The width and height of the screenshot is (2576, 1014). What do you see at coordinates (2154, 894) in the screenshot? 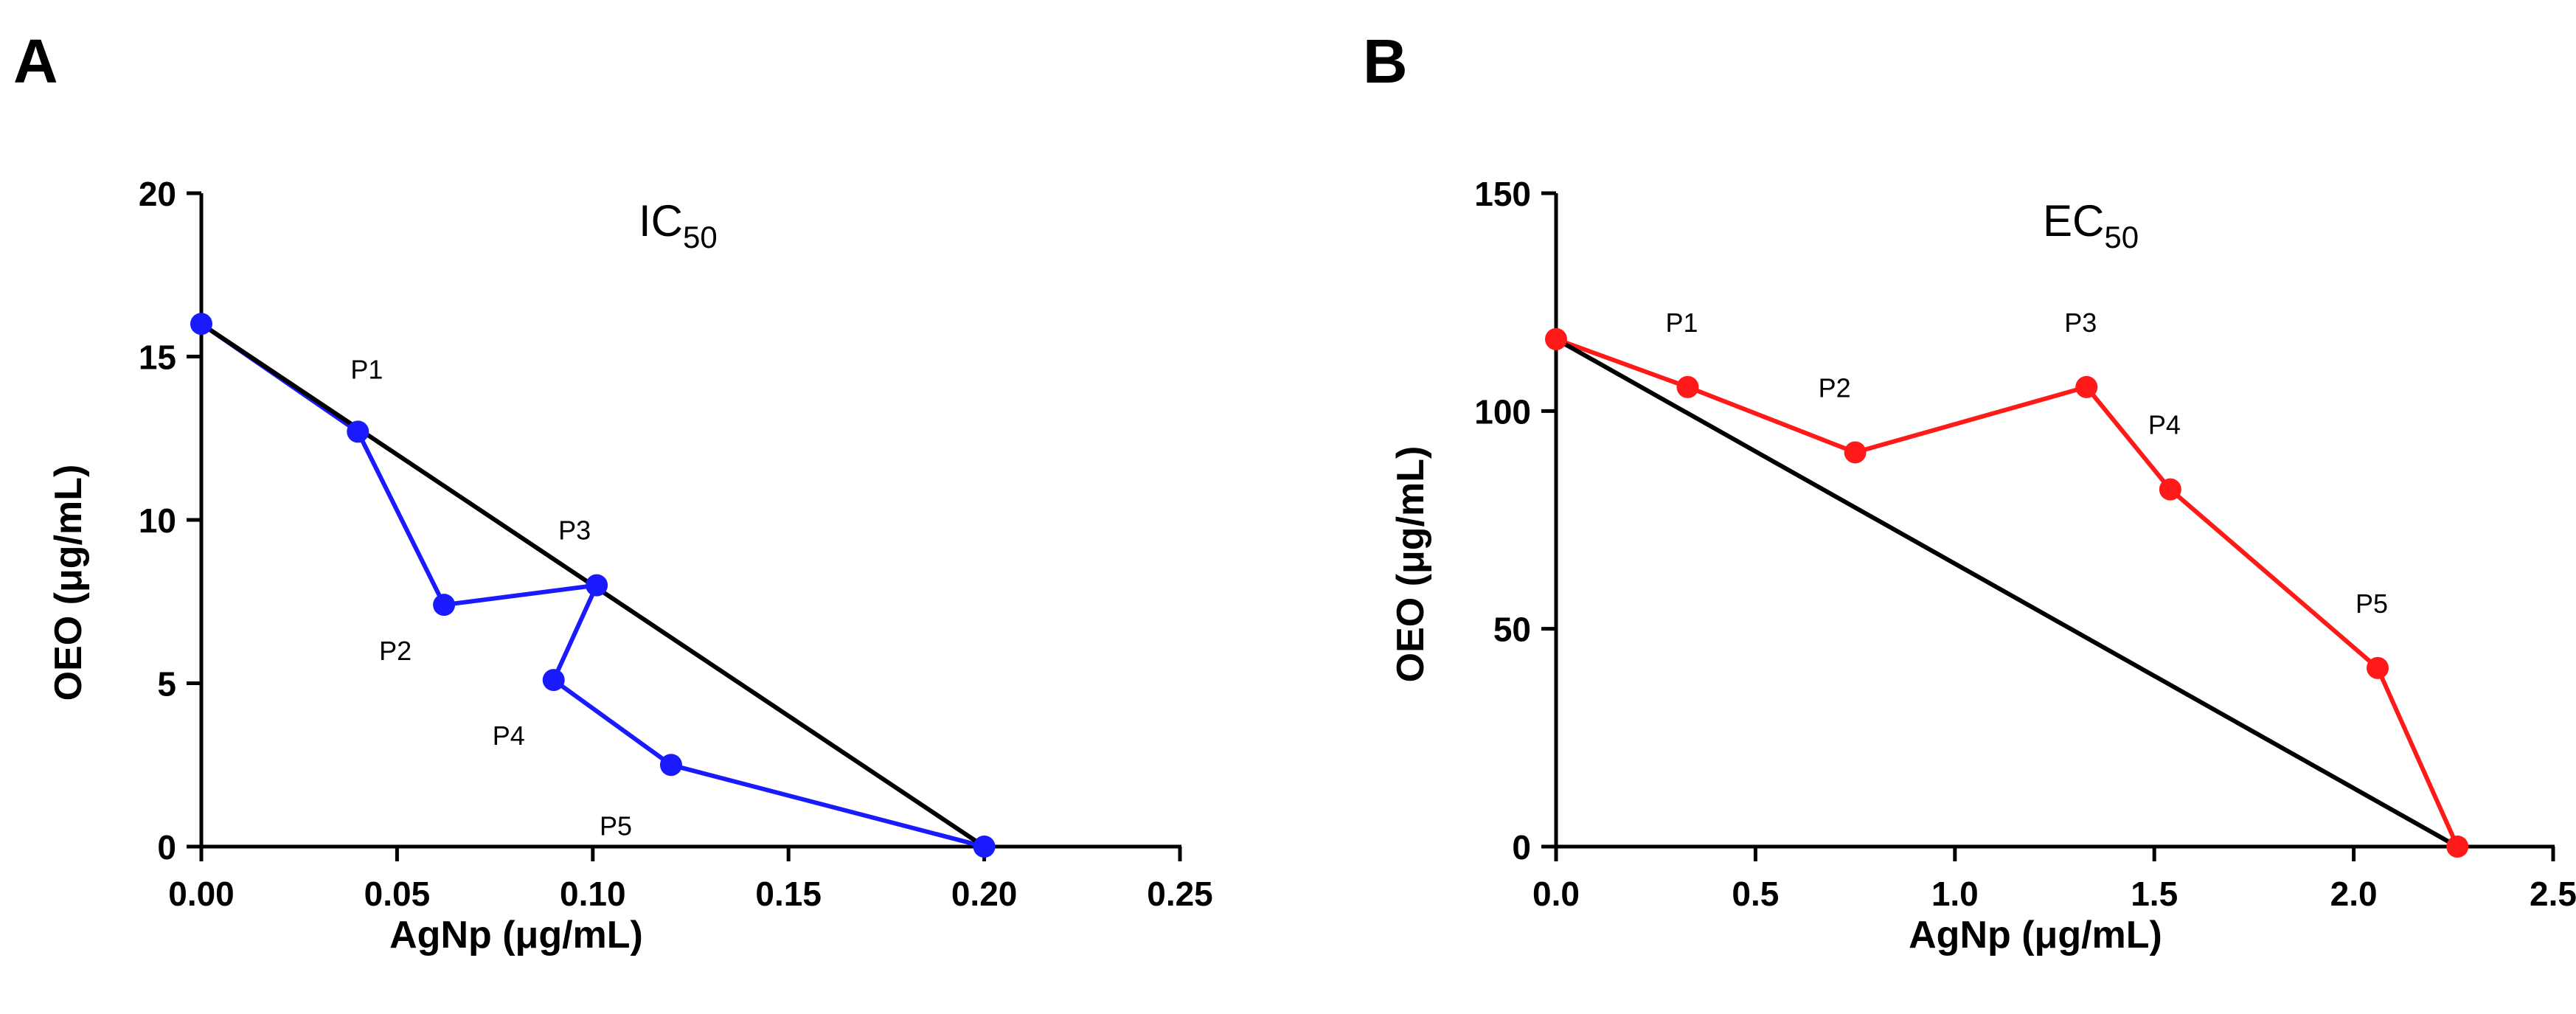
I see `x-tick-label-b: 1.5` at bounding box center [2154, 894].